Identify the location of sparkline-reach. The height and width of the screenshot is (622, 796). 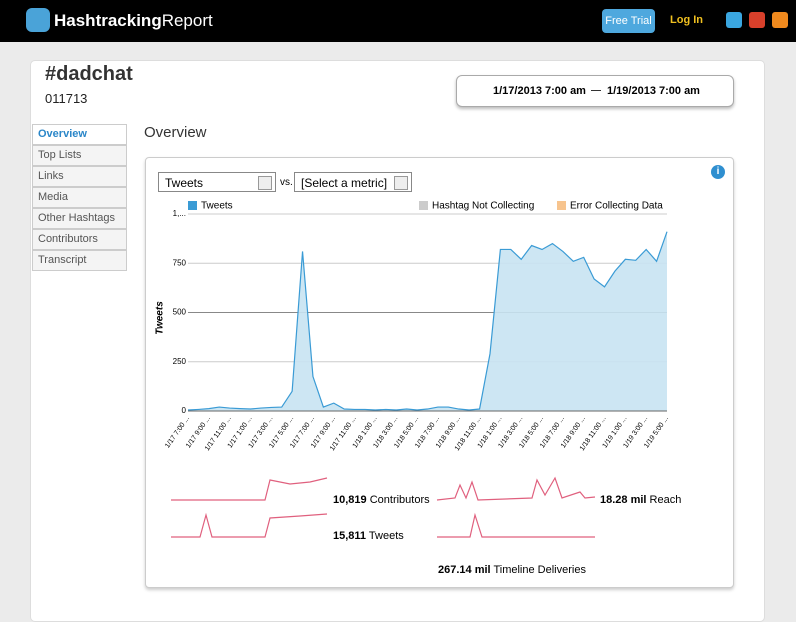
(516, 488).